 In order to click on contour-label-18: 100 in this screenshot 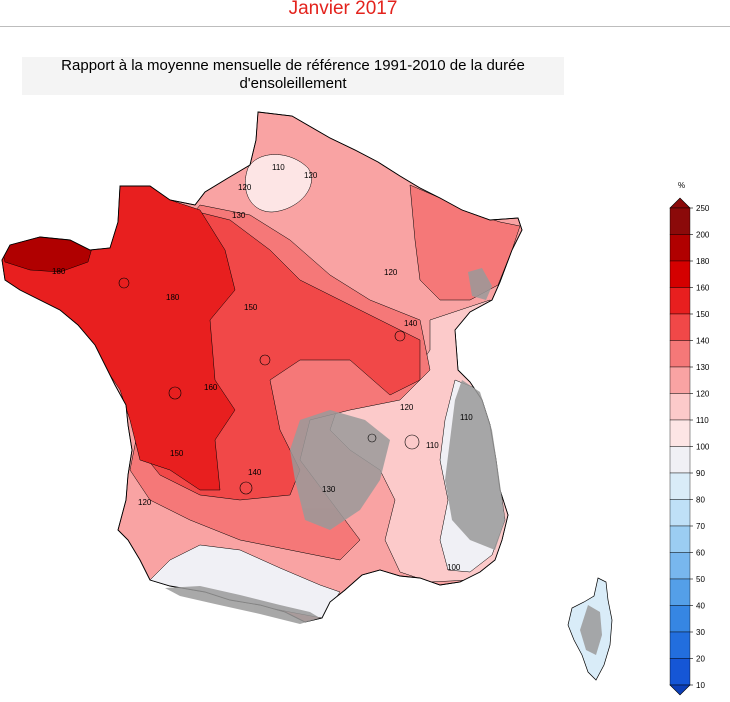, I will do `click(454, 567)`.